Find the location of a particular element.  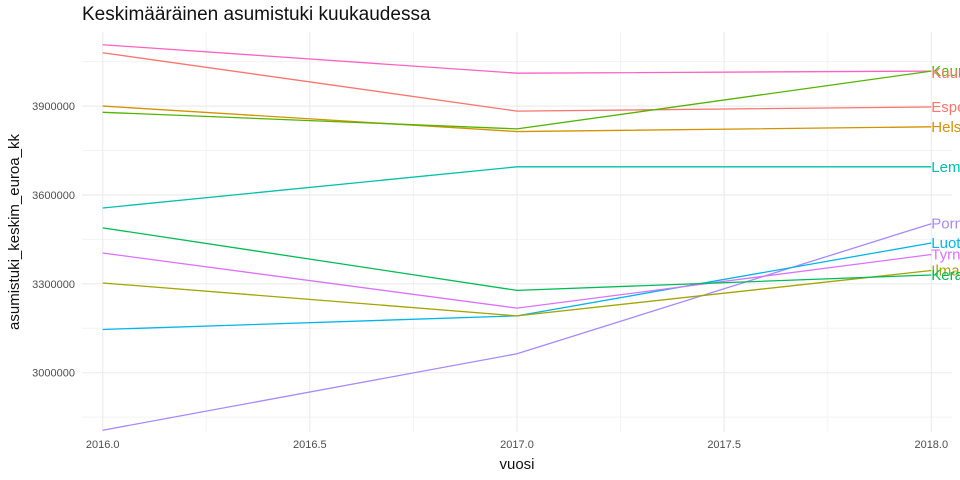

x-tick-label: 2016.0 is located at coordinates (103, 445).